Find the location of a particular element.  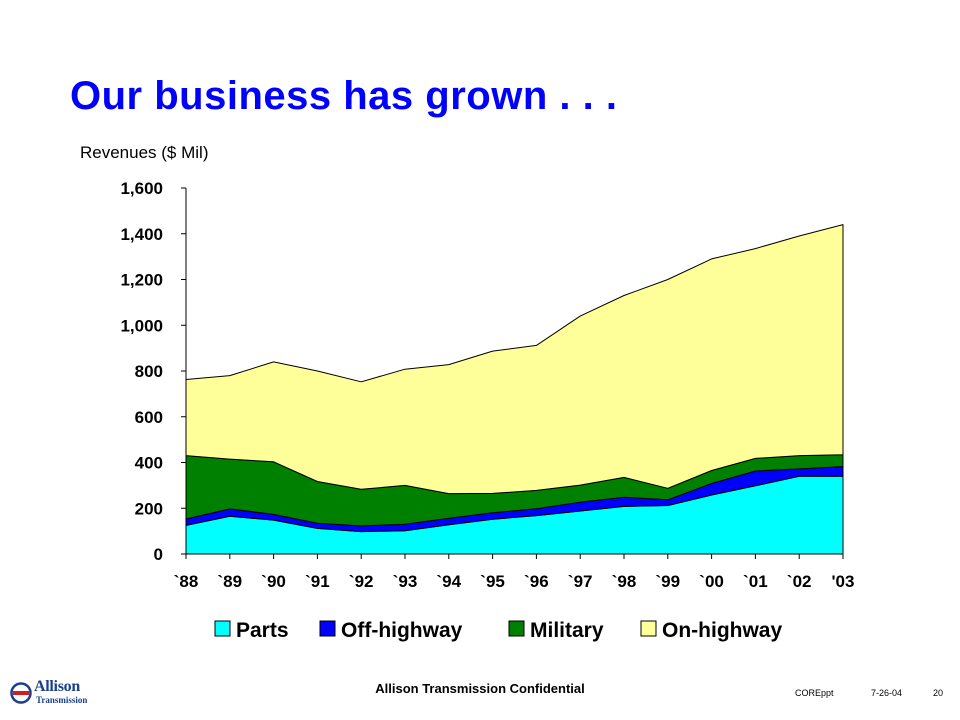

legend-swatch-parts is located at coordinates (222, 628).